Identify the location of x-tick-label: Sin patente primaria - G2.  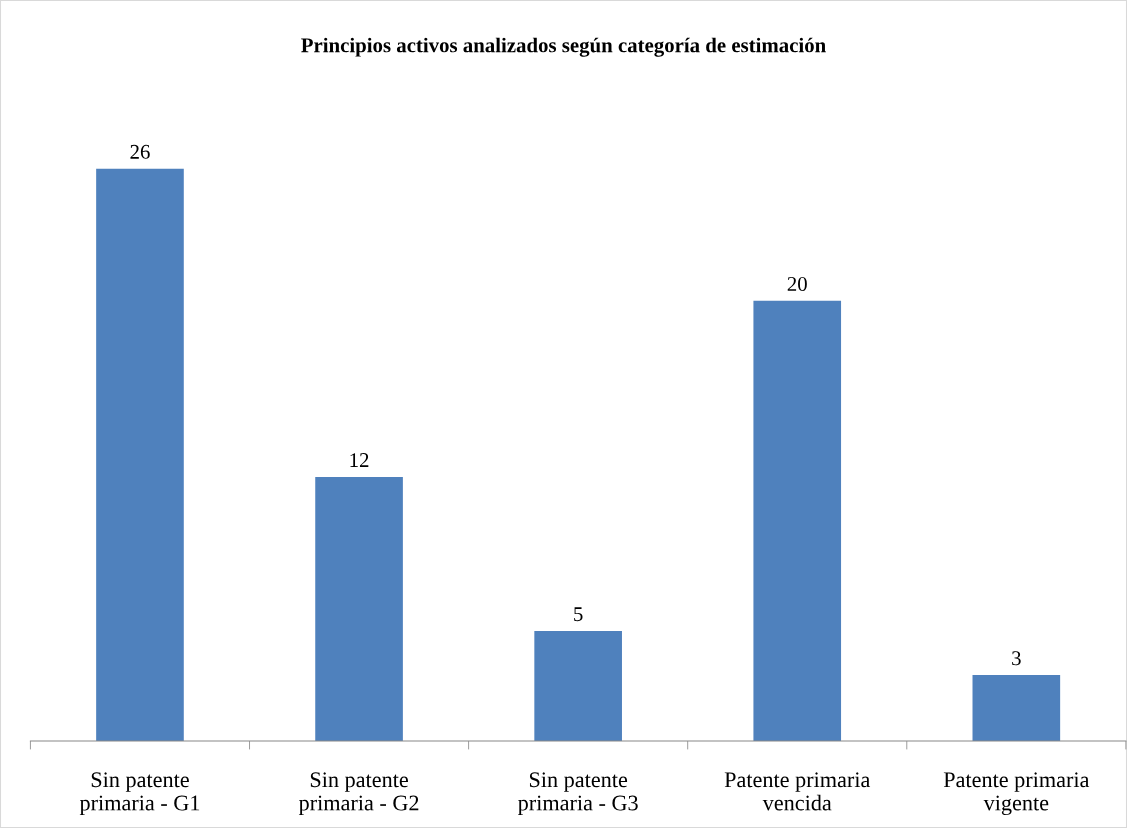
(358, 794).